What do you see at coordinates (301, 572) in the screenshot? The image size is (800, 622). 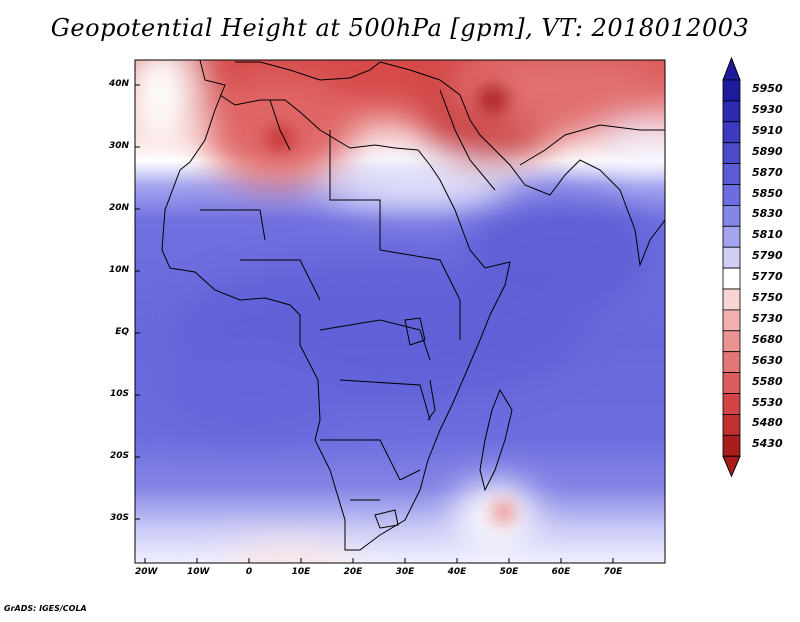 I see `lon-label: 10E` at bounding box center [301, 572].